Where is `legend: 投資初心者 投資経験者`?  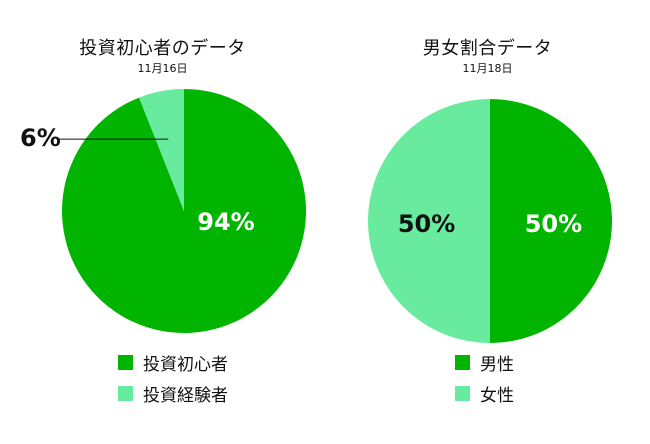 legend: 投資初心者 投資経験者 is located at coordinates (173, 383).